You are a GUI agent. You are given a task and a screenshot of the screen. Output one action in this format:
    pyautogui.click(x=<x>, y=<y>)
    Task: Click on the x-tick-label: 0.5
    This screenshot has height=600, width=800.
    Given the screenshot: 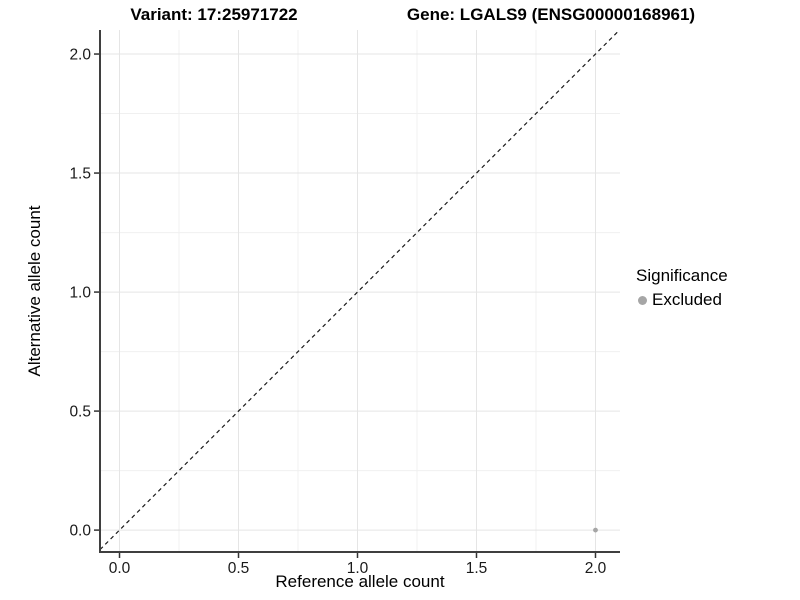 What is the action you would take?
    pyautogui.click(x=239, y=568)
    